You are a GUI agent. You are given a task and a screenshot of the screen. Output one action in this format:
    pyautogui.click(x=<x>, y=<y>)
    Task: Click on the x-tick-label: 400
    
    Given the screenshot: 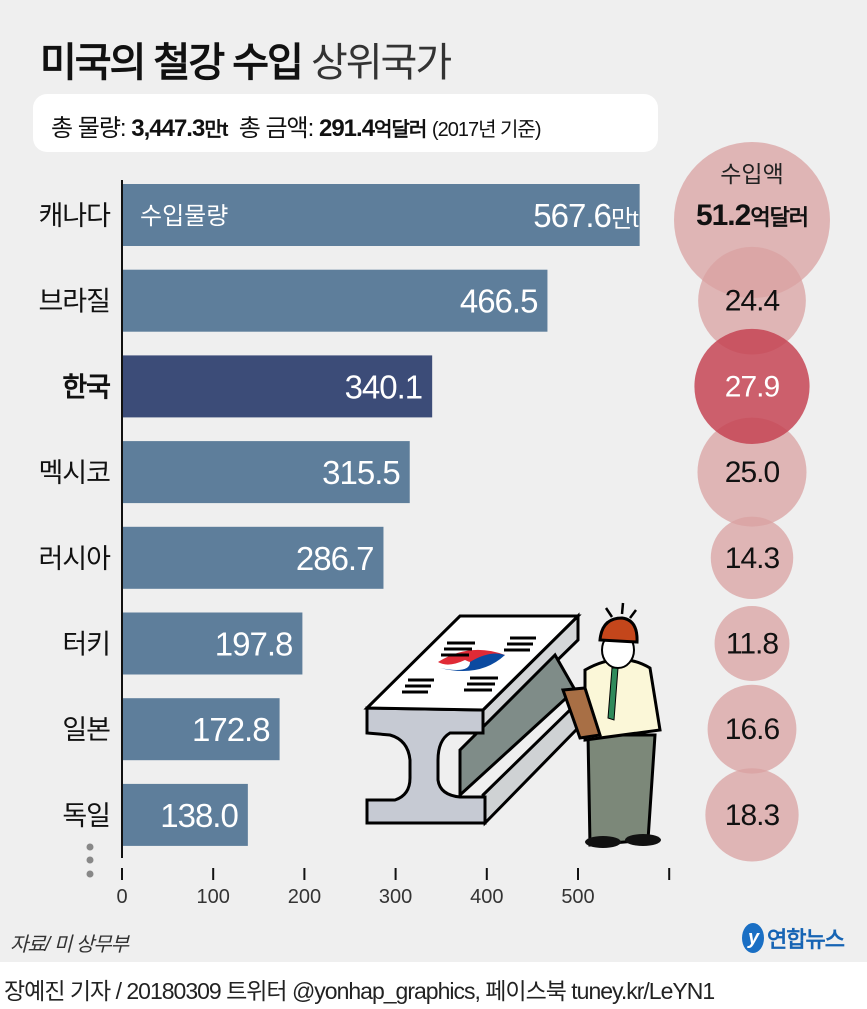 What is the action you would take?
    pyautogui.click(x=486, y=897)
    